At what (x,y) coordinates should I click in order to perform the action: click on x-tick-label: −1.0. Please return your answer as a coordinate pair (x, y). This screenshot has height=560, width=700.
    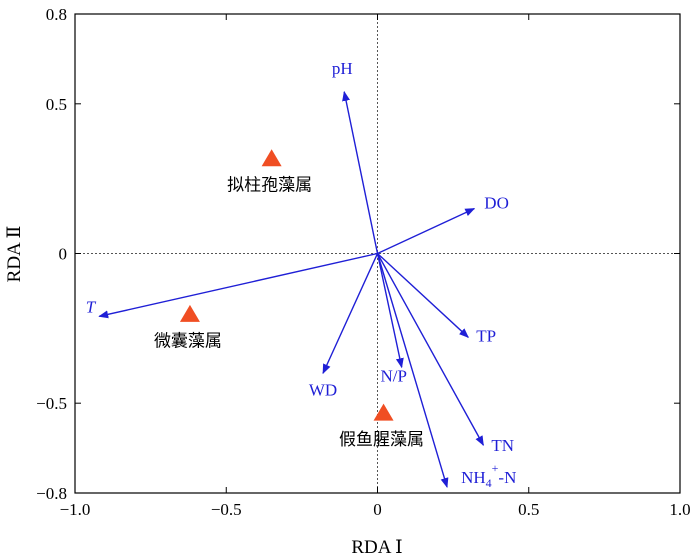
    Looking at the image, I should click on (75, 509).